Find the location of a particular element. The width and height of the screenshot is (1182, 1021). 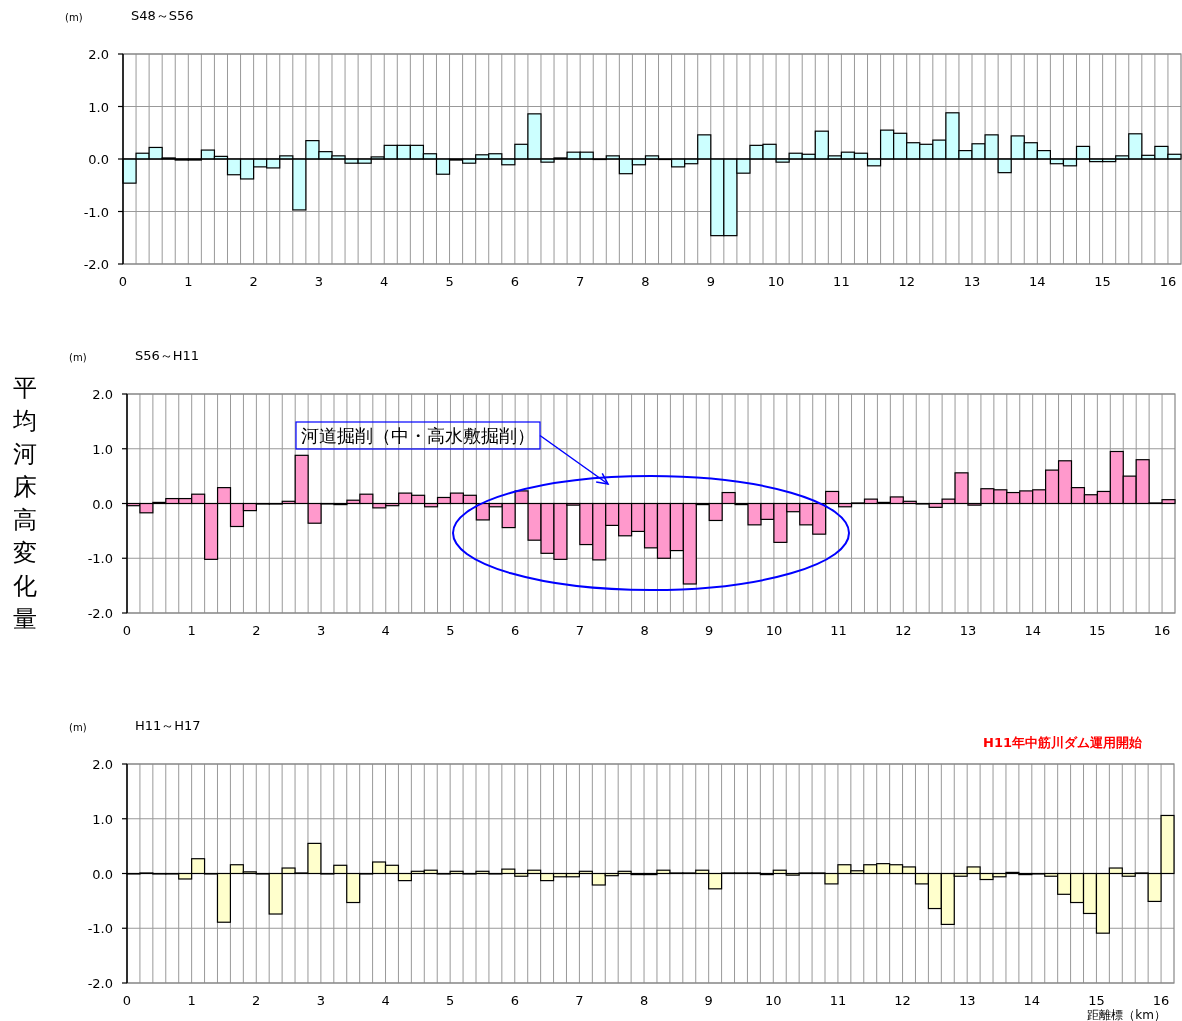

callout: 河道掘削（中・高水敷掘削） is located at coordinates (418, 435).